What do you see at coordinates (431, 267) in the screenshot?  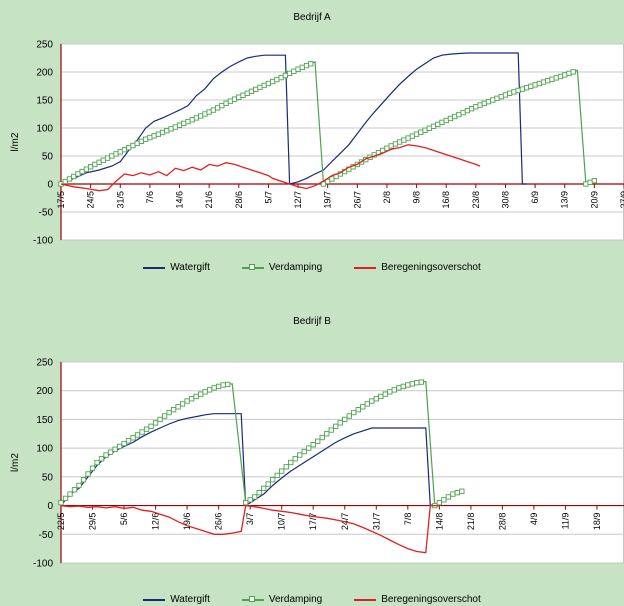 I see `legend-overschot-label: Beregeningsoverschot` at bounding box center [431, 267].